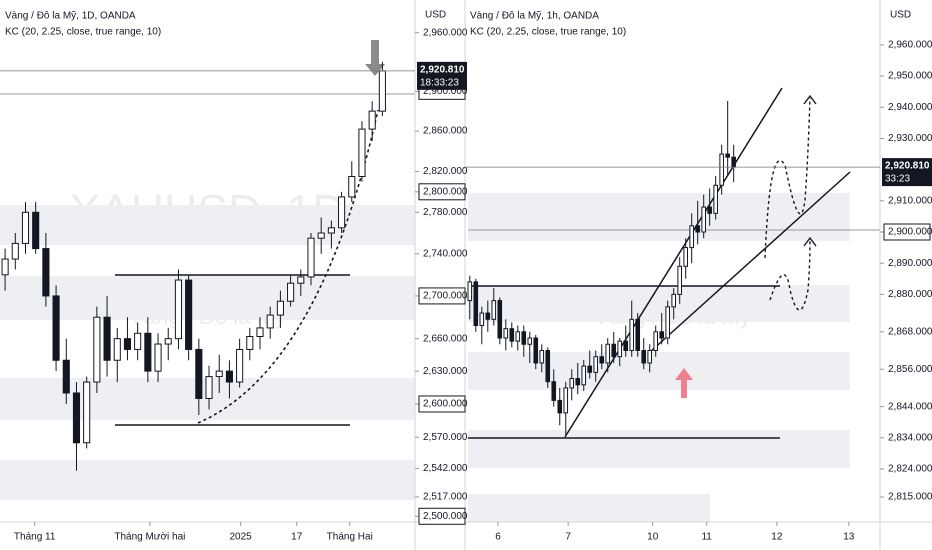  Describe the element at coordinates (445, 91) in the screenshot. I see `y-tick-label: 2,900.000` at that location.